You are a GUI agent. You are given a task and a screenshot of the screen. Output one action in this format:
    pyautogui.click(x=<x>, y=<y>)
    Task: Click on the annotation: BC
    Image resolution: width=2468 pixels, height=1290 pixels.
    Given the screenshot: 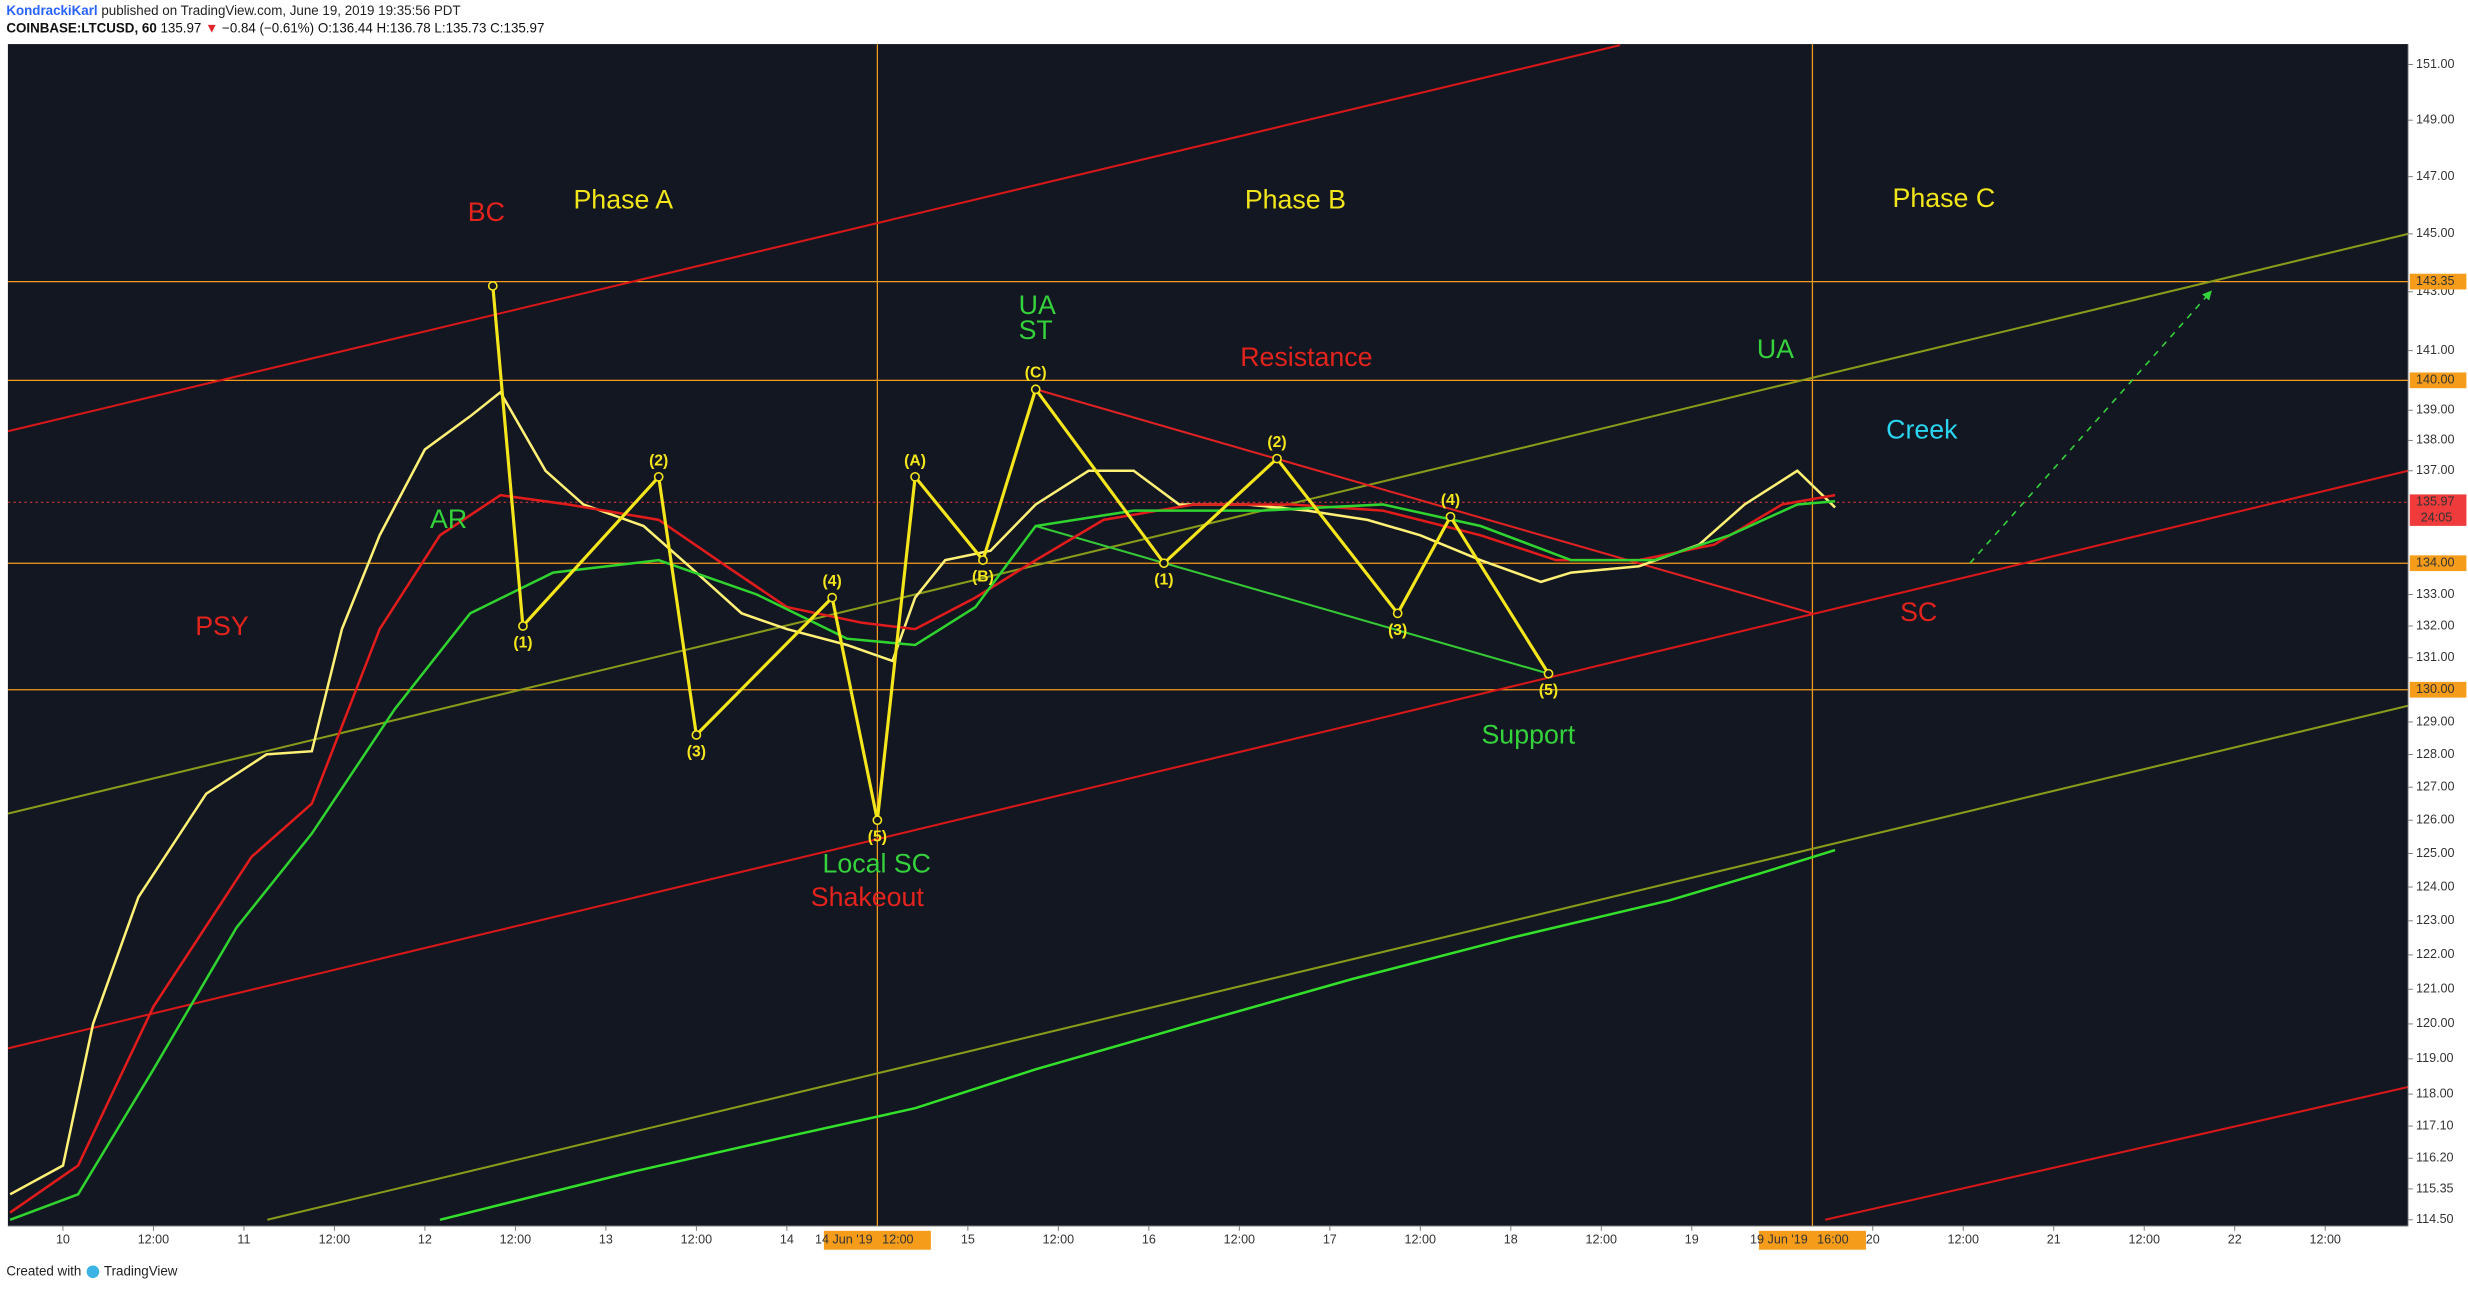 What is the action you would take?
    pyautogui.click(x=486, y=212)
    